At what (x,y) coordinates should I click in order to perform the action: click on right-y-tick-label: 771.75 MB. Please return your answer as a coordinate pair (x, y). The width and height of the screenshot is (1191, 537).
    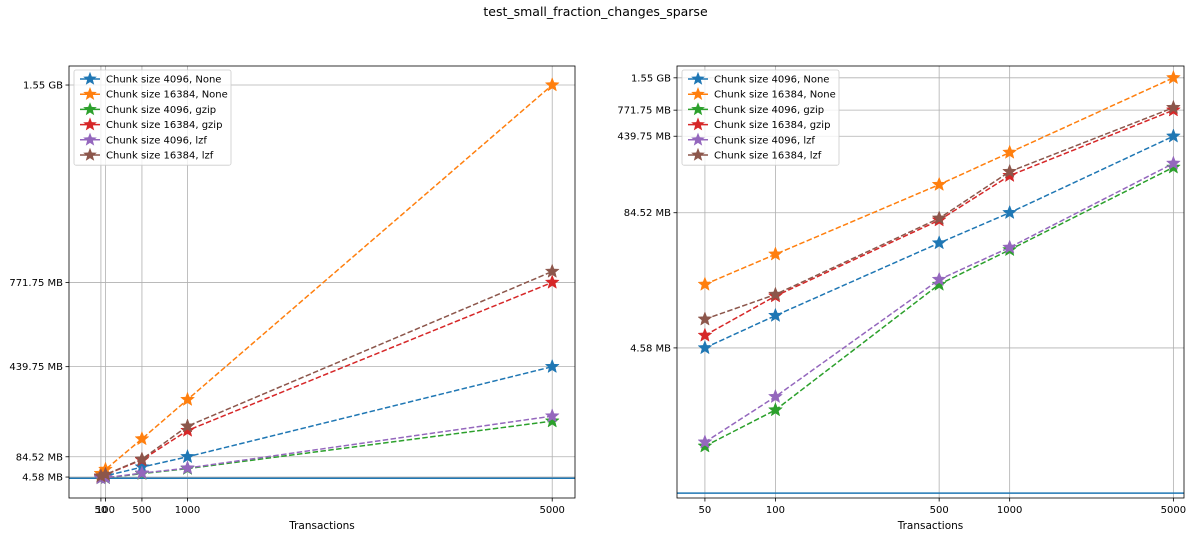
    Looking at the image, I should click on (644, 111).